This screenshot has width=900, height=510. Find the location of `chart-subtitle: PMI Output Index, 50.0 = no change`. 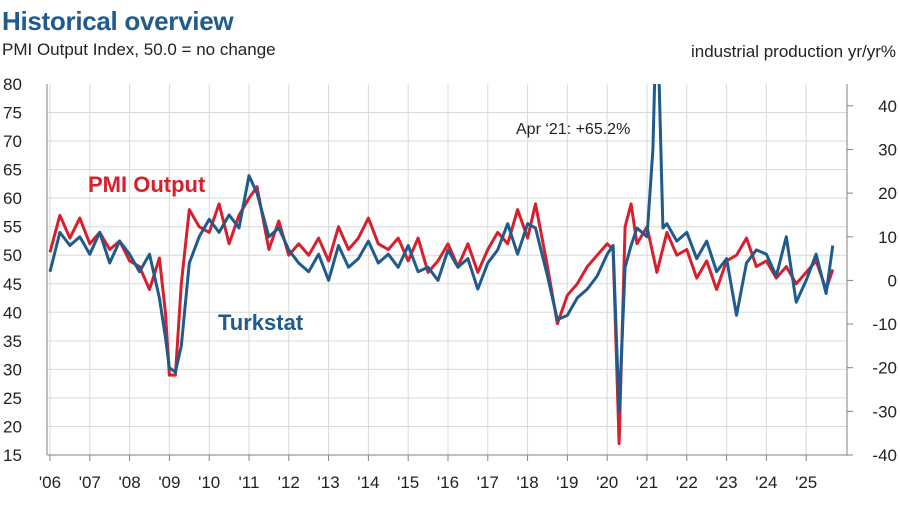

chart-subtitle: PMI Output Index, 50.0 = no change is located at coordinates (139, 49).